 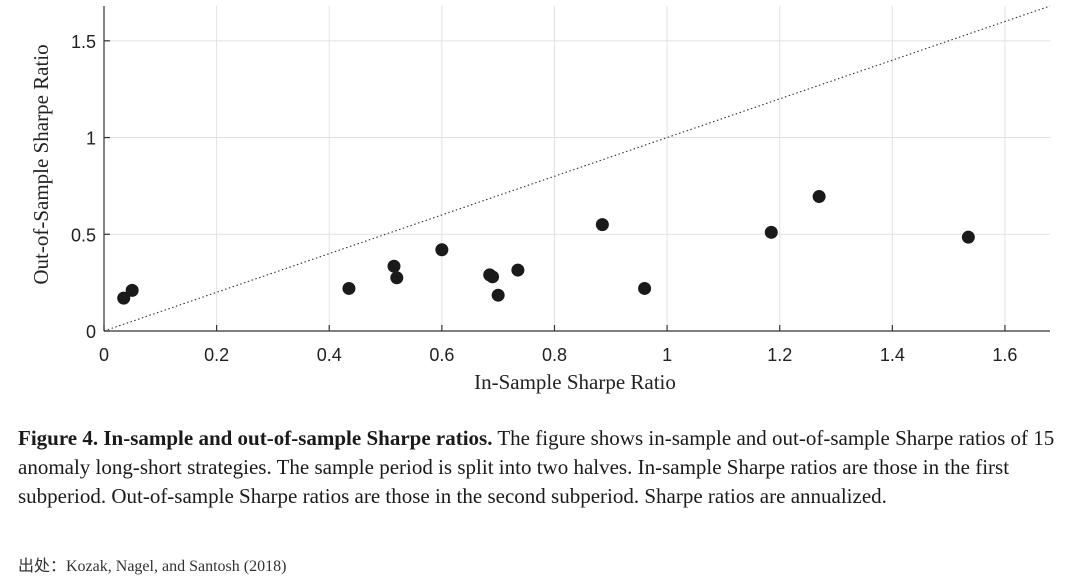 I want to click on x-tick-label: 0, so click(x=104, y=355).